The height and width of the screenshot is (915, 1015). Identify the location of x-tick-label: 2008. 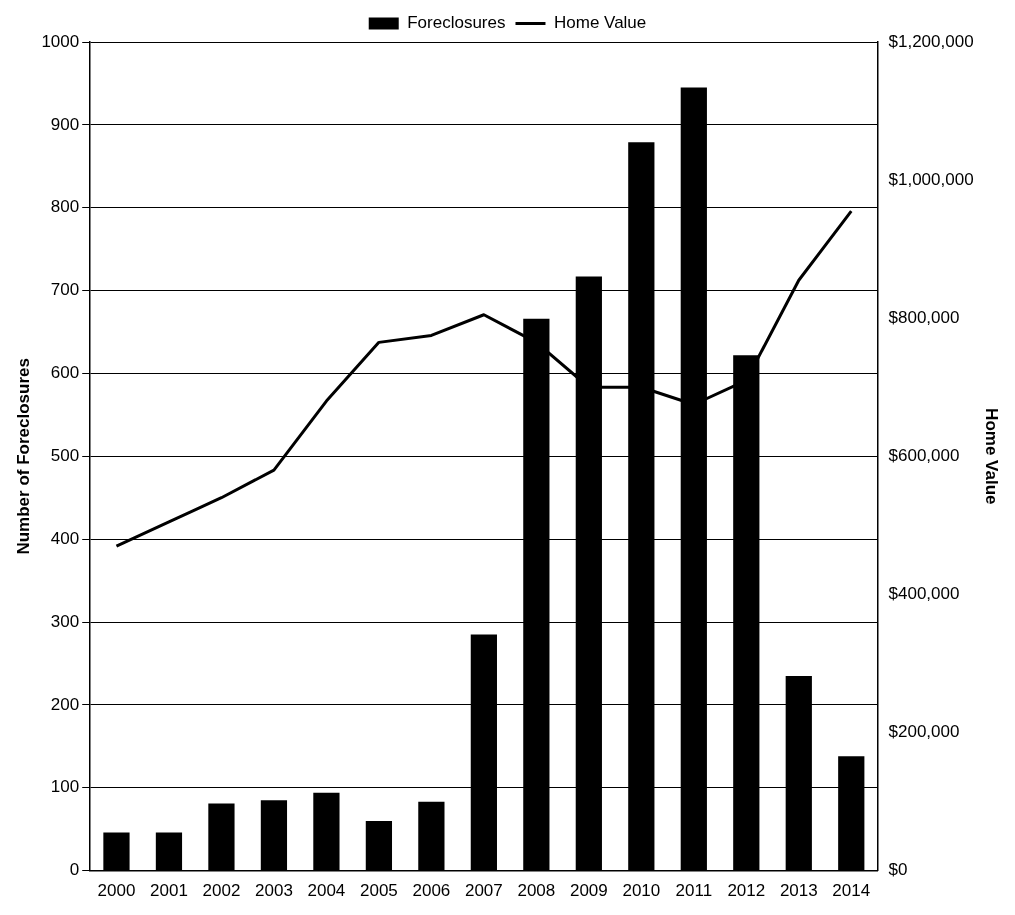
(536, 891).